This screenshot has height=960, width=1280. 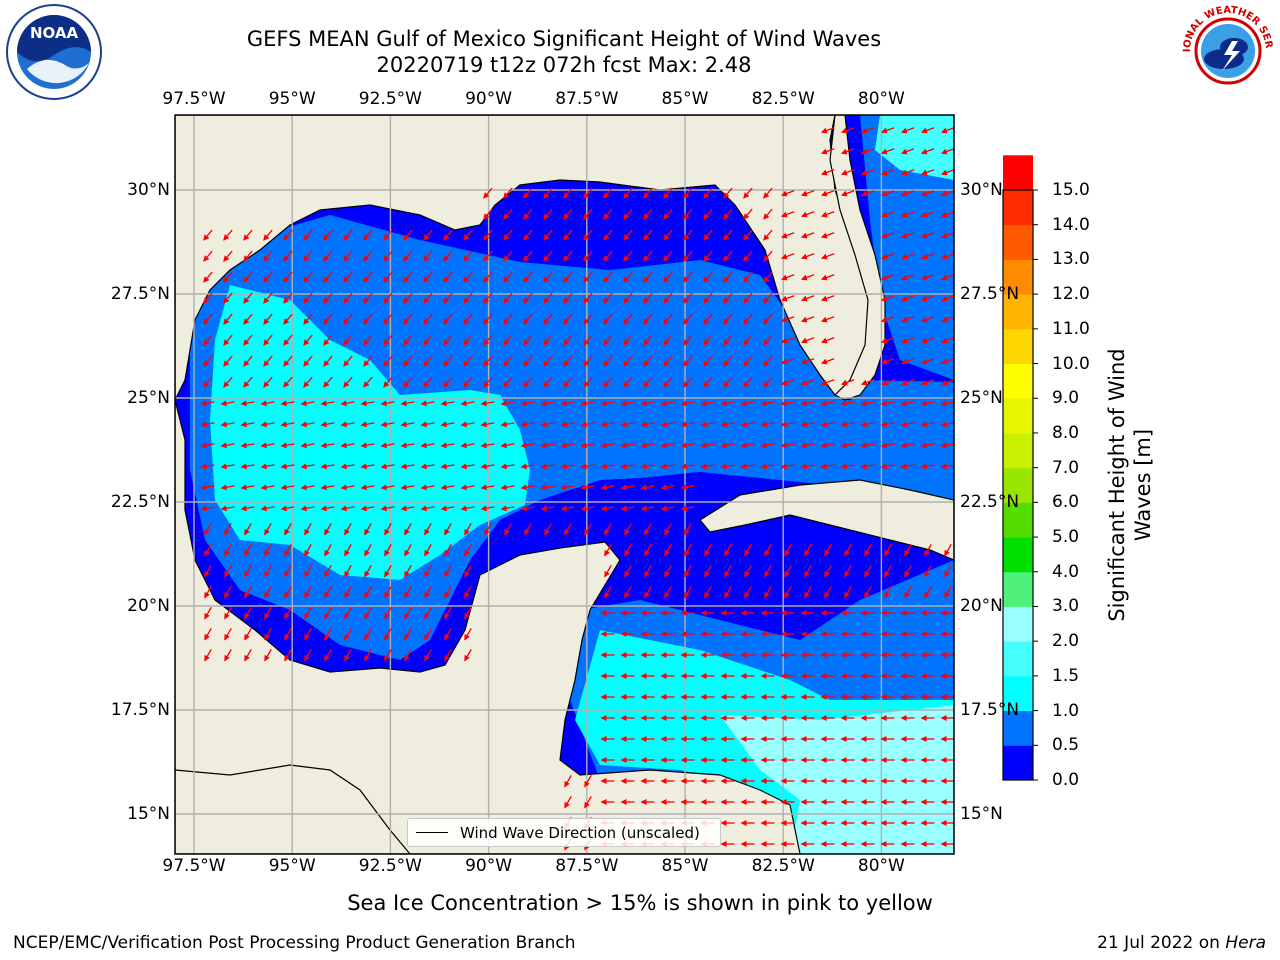 What do you see at coordinates (1071, 224) in the screenshot?
I see `colorbar-tick-label: 14.0` at bounding box center [1071, 224].